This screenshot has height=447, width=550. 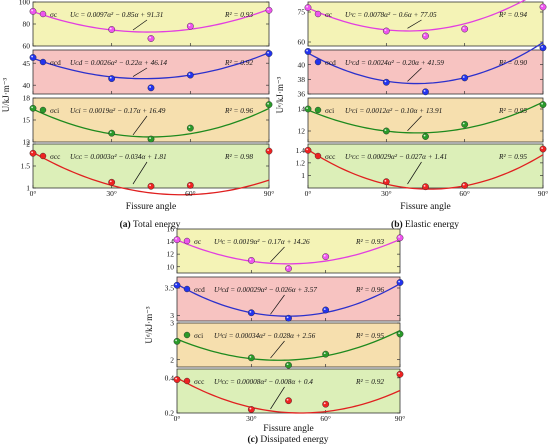 I want to click on figure-caption: (a) Total energy, so click(x=150, y=224).